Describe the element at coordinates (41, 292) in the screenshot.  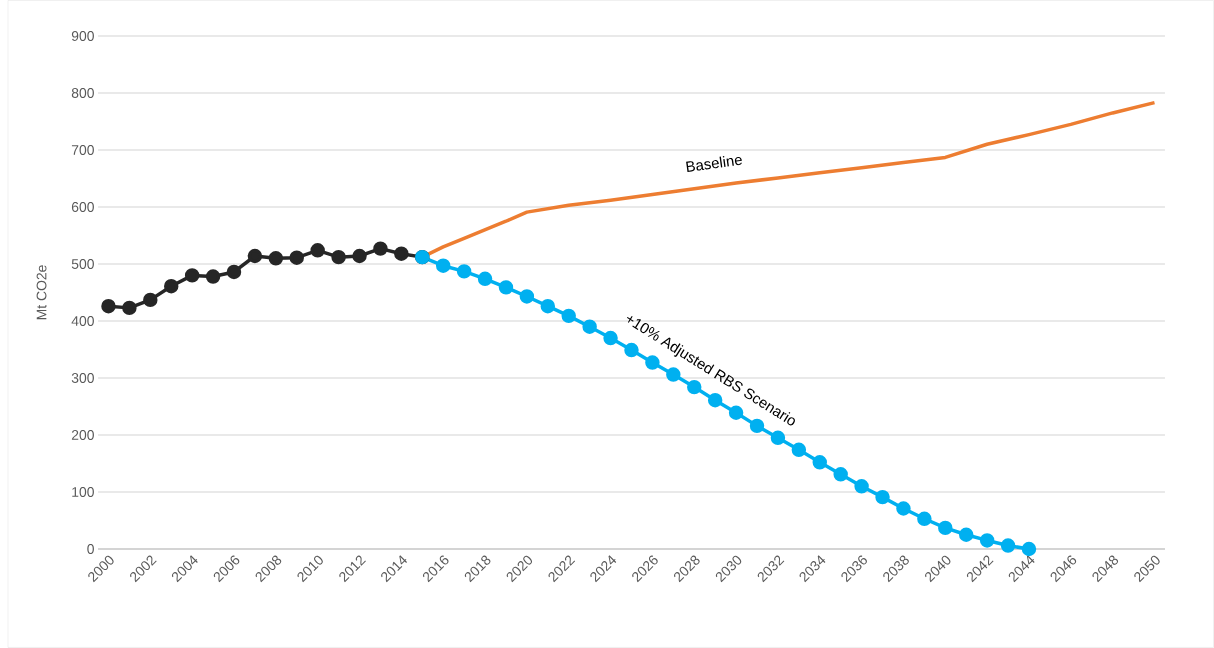
I see `y-axis-title: Mt CO2e` at that location.